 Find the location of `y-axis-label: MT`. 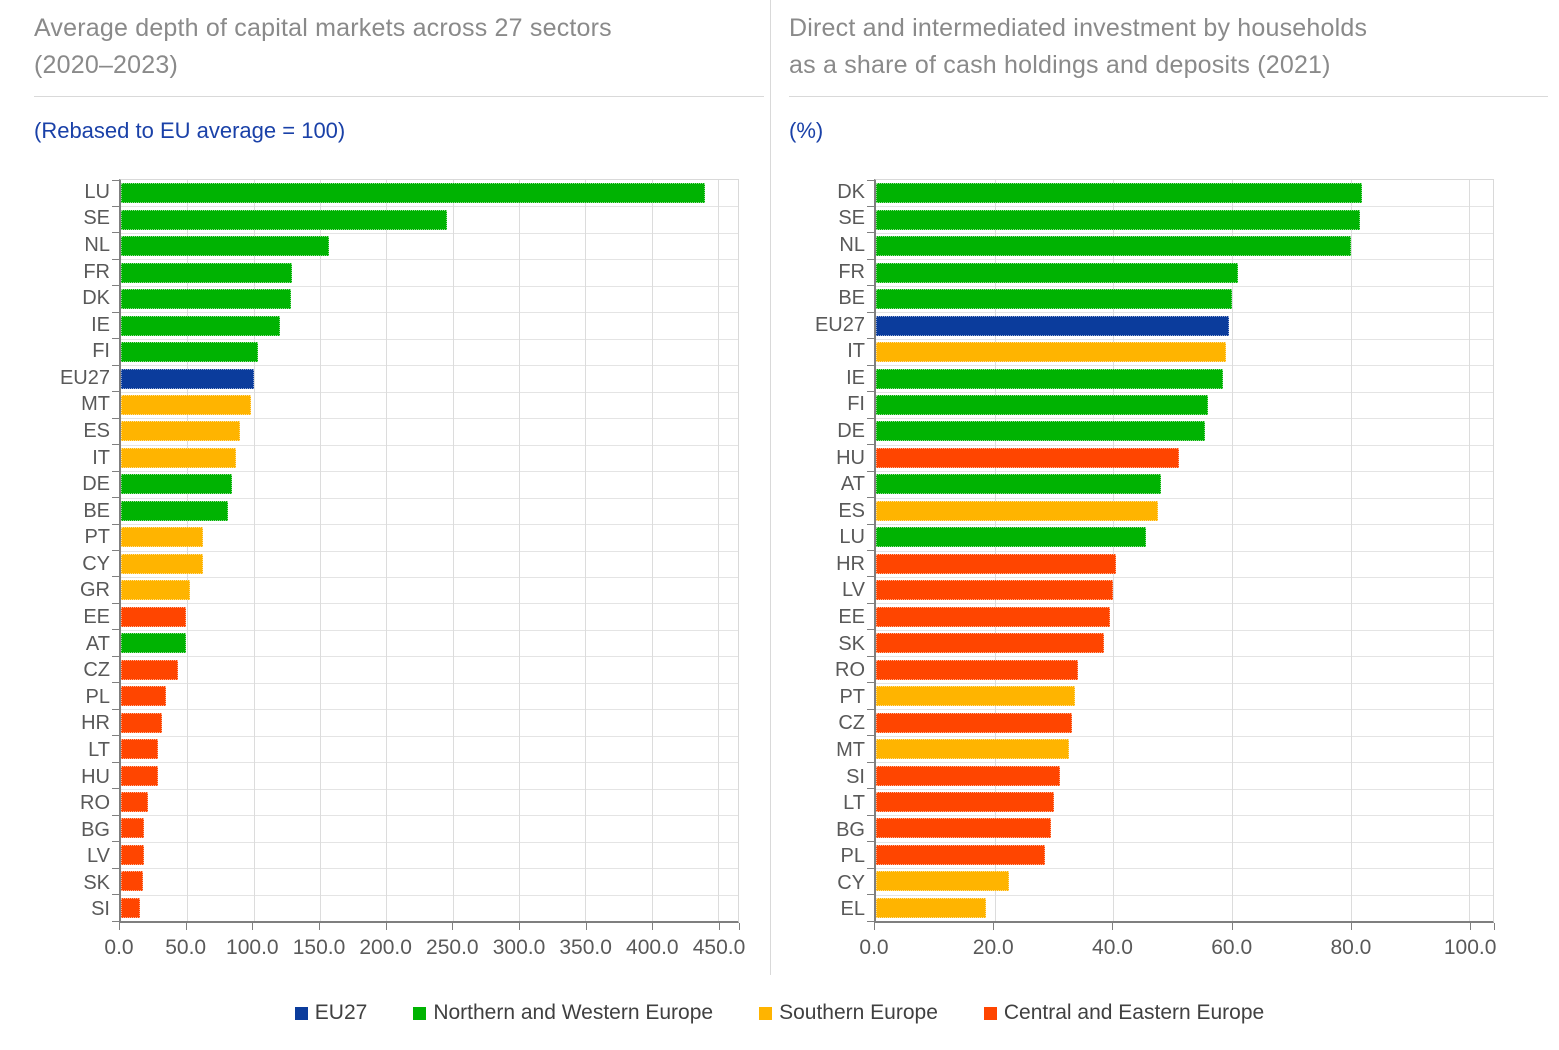

y-axis-label: MT is located at coordinates (95, 404).